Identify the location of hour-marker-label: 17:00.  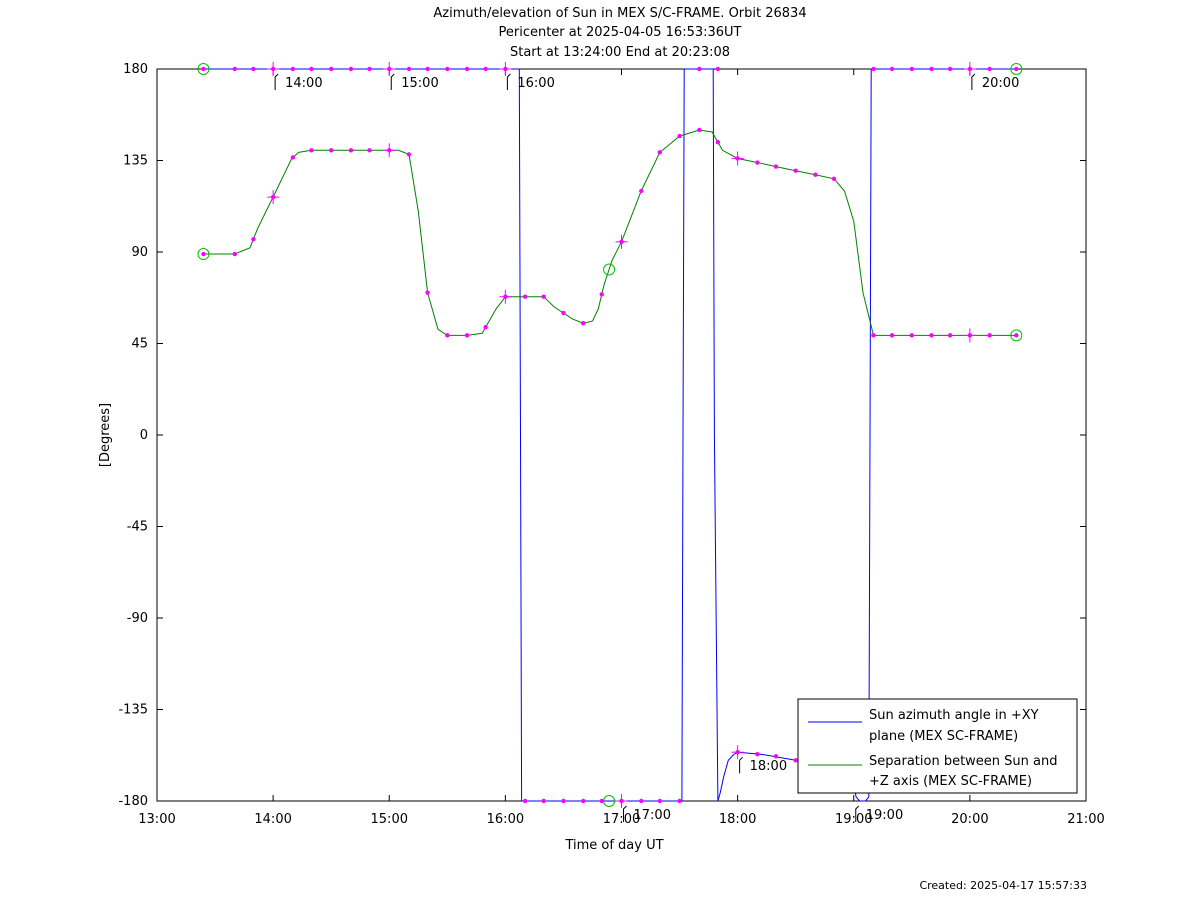
(652, 815).